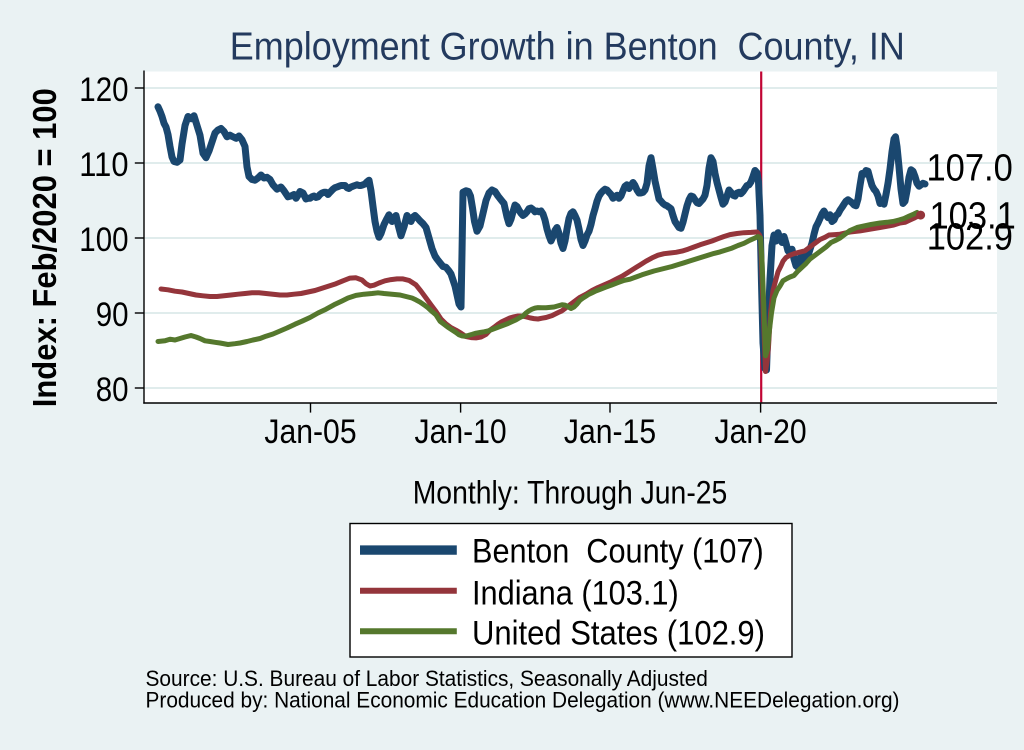  I want to click on svg-text: Jan-20, so click(761, 432).